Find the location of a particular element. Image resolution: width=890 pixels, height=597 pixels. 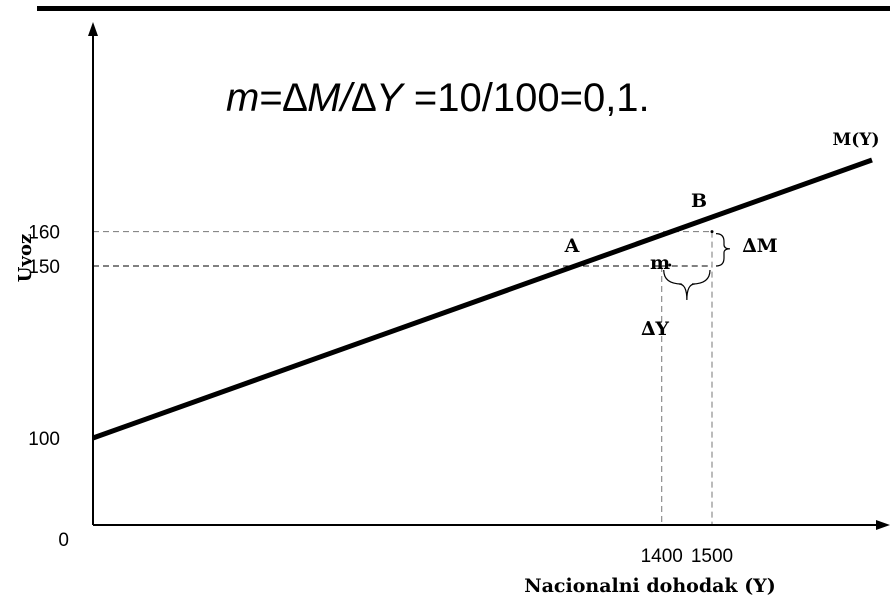

delta-y-label: ∆Y is located at coordinates (655, 329).